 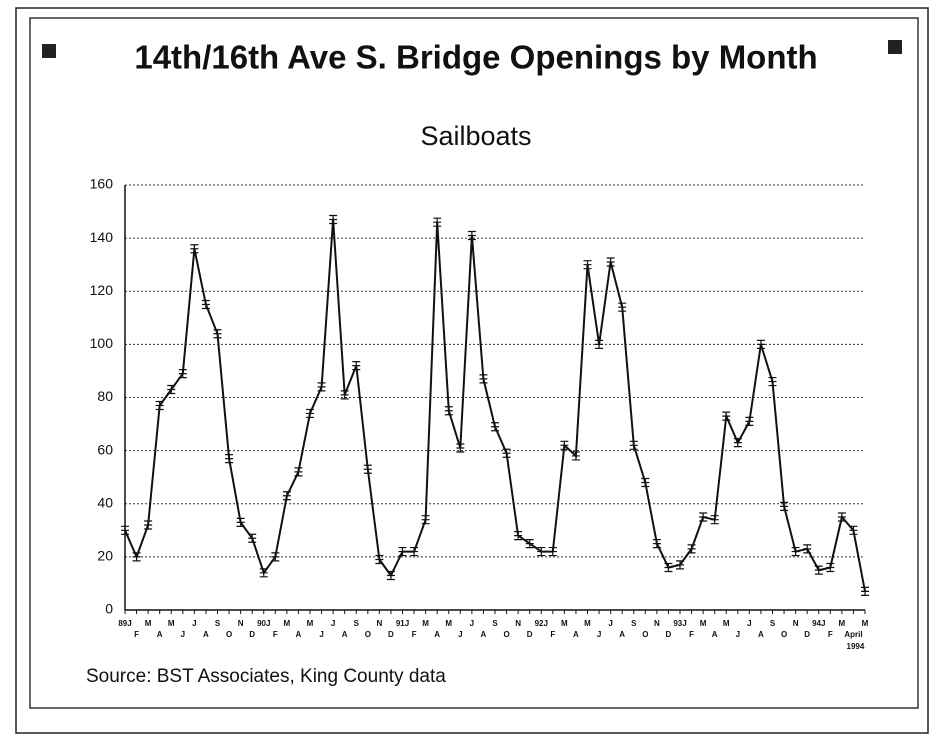 What do you see at coordinates (263, 623) in the screenshot?
I see `x-tick-label: 90J` at bounding box center [263, 623].